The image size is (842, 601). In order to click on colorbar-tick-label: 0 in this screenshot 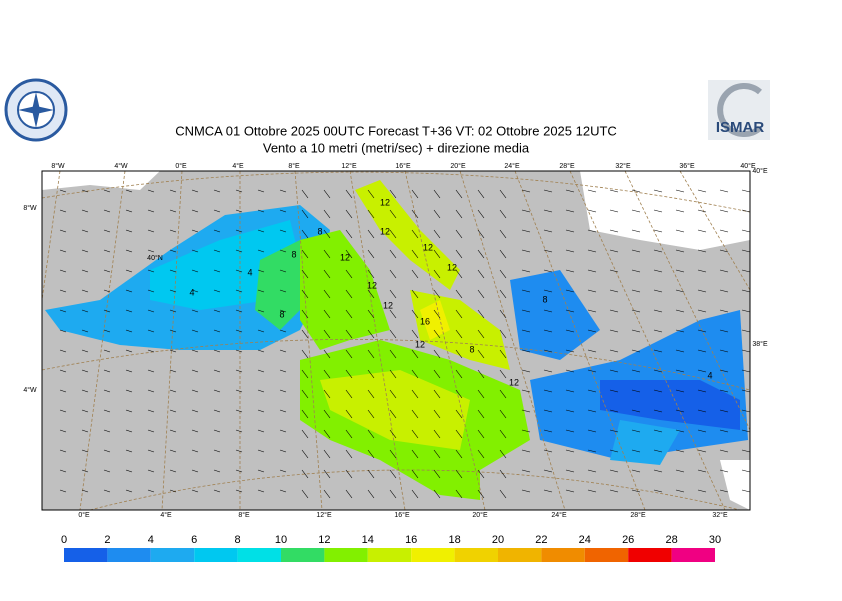, I will do `click(64, 540)`.